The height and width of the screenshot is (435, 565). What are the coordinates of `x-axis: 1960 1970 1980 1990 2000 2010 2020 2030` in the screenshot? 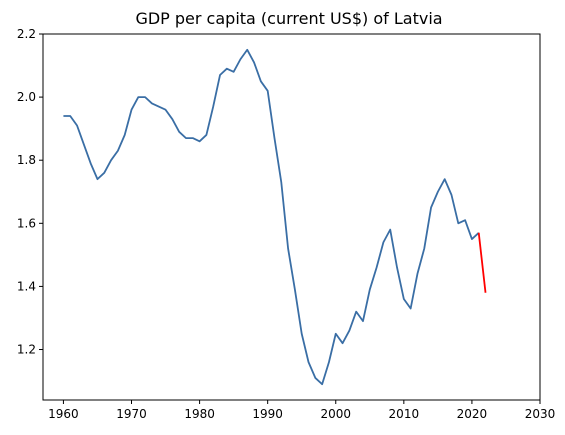 It's located at (301, 410).